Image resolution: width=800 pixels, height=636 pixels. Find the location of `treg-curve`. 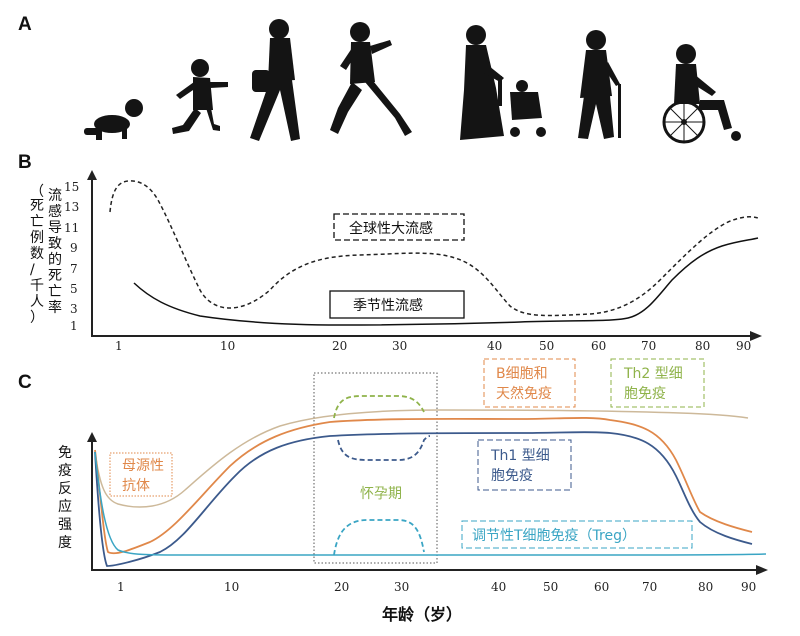

treg-curve is located at coordinates (430, 503).